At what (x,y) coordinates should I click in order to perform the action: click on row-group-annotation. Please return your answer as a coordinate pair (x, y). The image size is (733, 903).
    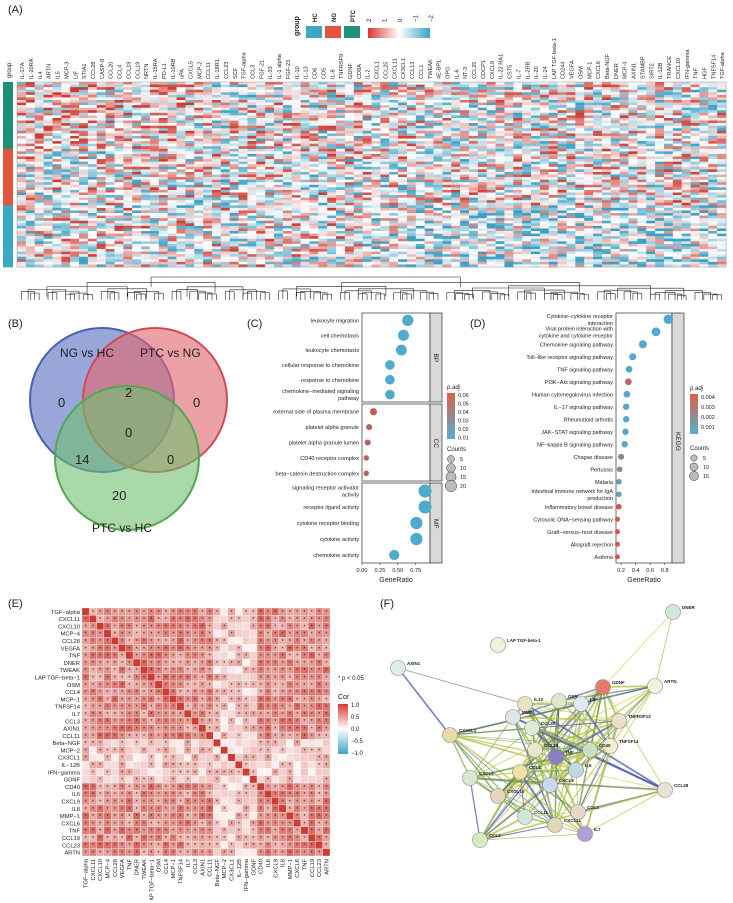
    Looking at the image, I should click on (8, 225).